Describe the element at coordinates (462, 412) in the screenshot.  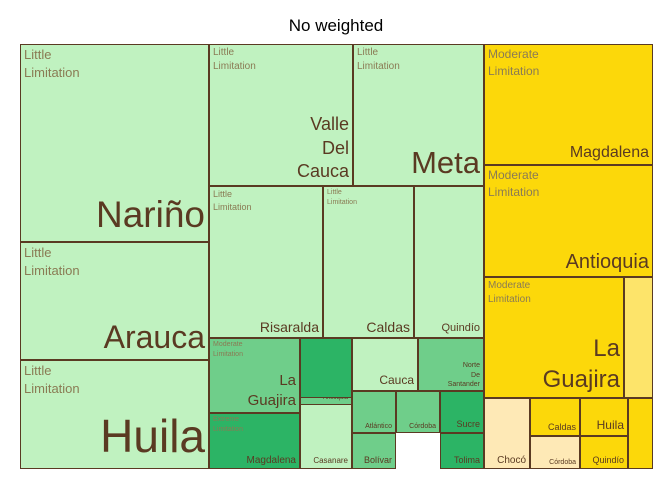
I see `treemap-tile: Sucre` at that location.